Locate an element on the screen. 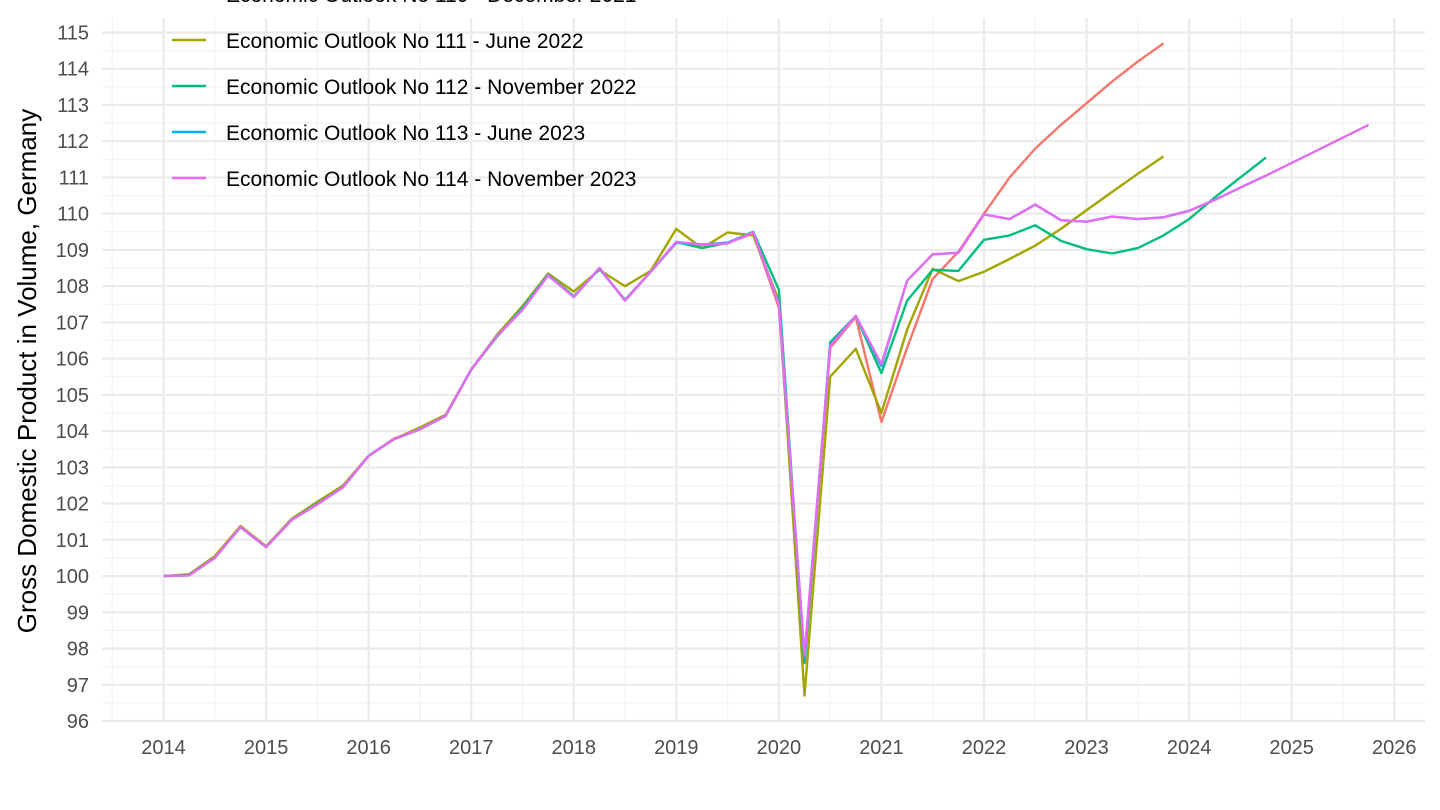  y-tick-label: 108 is located at coordinates (72, 287).